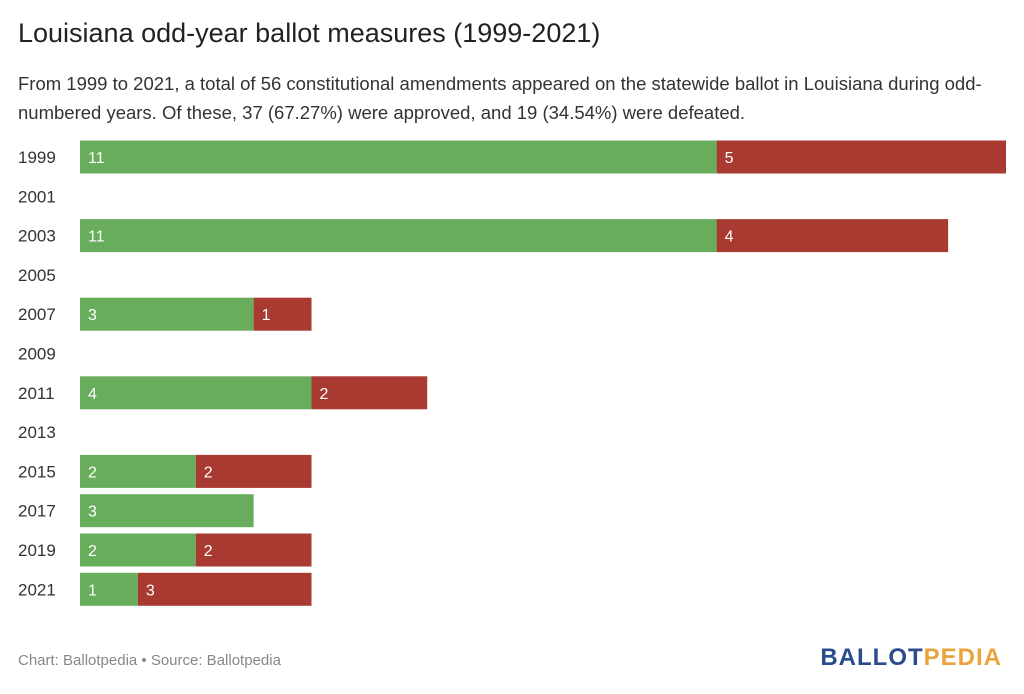 Image resolution: width=1024 pixels, height=694 pixels. Describe the element at coordinates (92, 590) in the screenshot. I see `data-label-2021-series-1: 1` at that location.